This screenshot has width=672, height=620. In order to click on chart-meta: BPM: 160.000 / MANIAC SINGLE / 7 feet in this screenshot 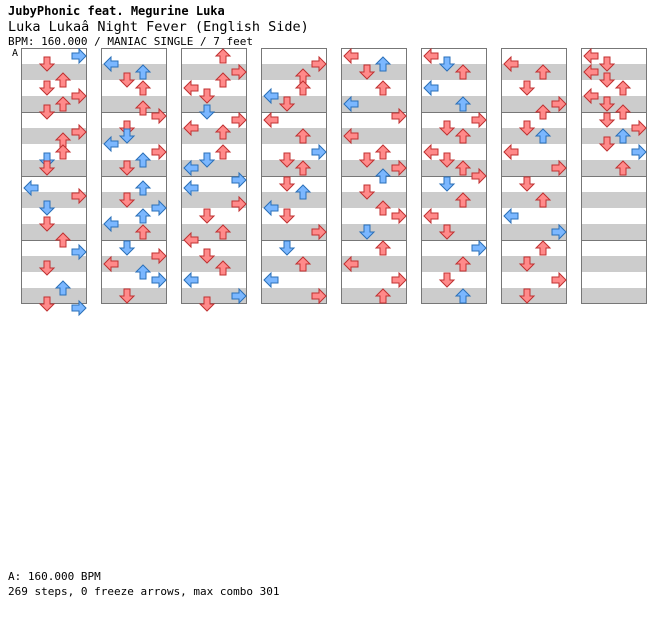, I will do `click(131, 41)`.